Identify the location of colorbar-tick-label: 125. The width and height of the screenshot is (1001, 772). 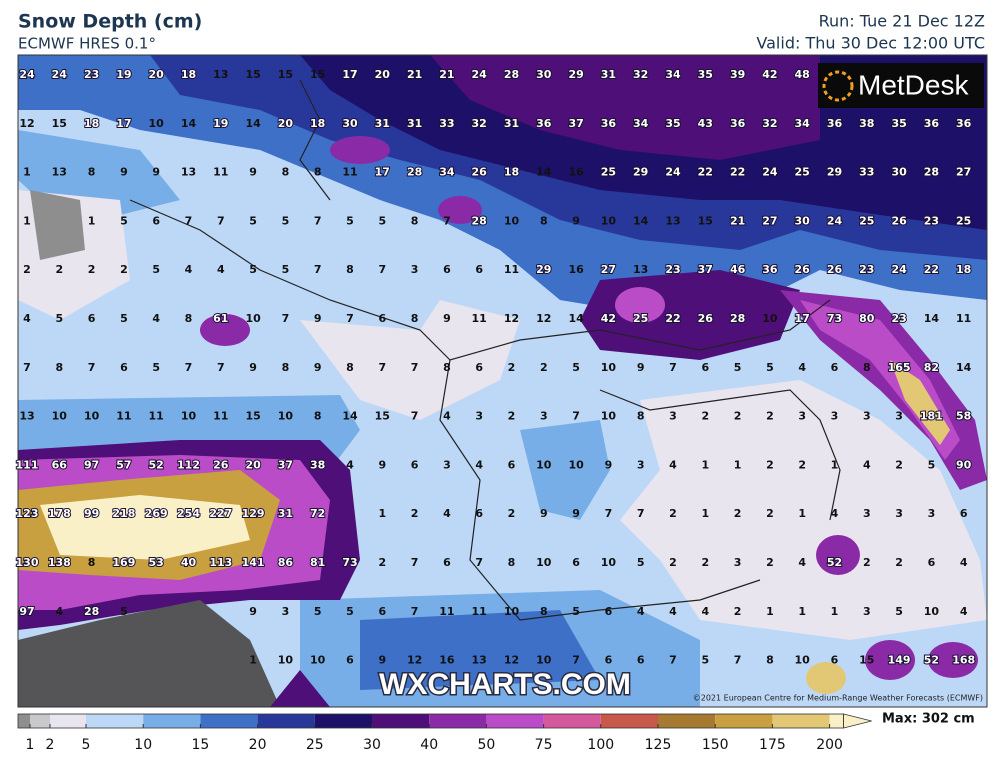
(658, 745).